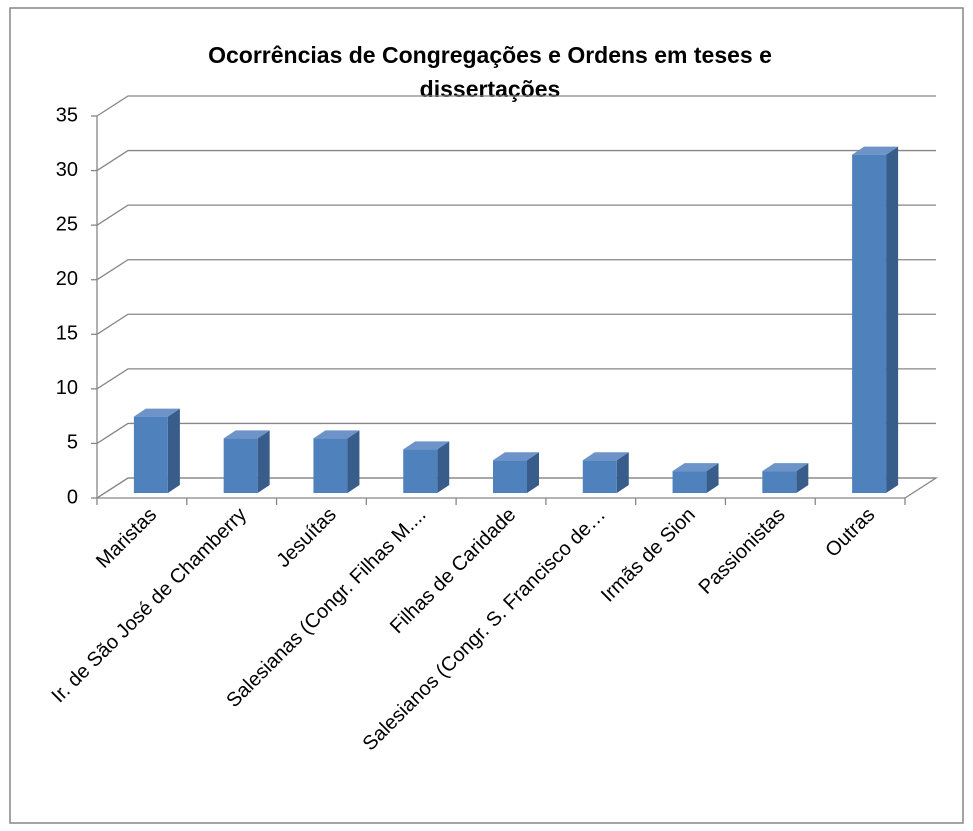 The width and height of the screenshot is (973, 831). What do you see at coordinates (67, 115) in the screenshot?
I see `y-tick-label: 35` at bounding box center [67, 115].